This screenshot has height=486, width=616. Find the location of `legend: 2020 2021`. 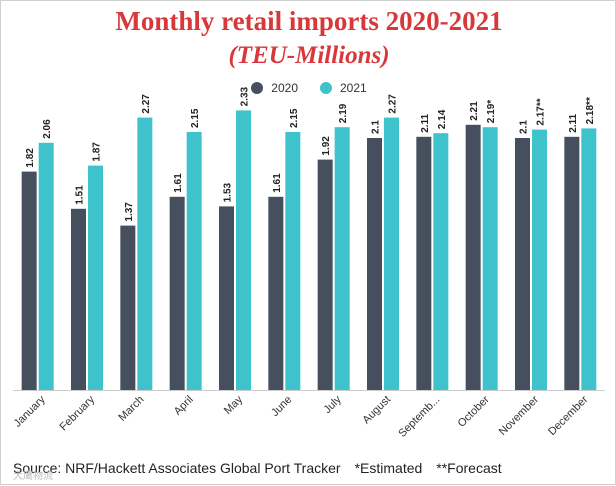

legend: 2020 2021 is located at coordinates (308, 88).